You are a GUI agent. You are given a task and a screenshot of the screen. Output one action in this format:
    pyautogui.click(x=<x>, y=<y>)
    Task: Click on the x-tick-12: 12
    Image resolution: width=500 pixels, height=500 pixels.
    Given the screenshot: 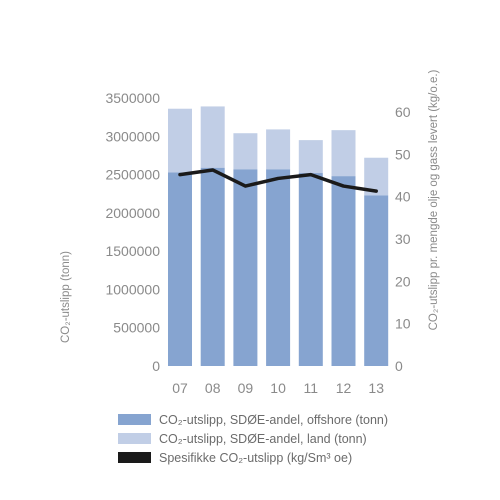 What is the action you would take?
    pyautogui.click(x=344, y=388)
    